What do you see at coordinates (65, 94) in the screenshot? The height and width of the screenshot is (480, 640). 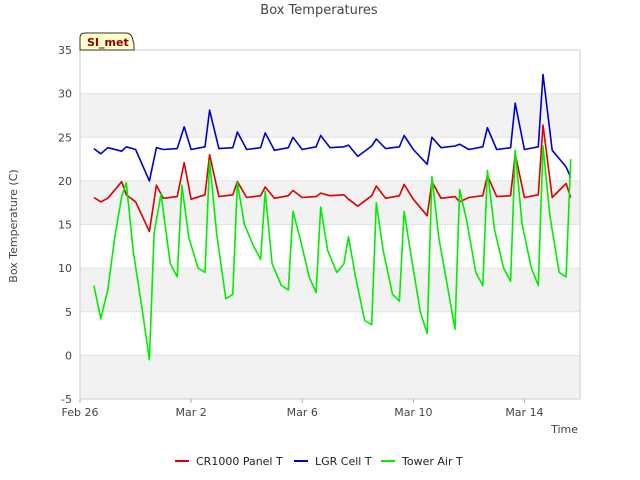 I see `y-tick-label: 30` at bounding box center [65, 94].